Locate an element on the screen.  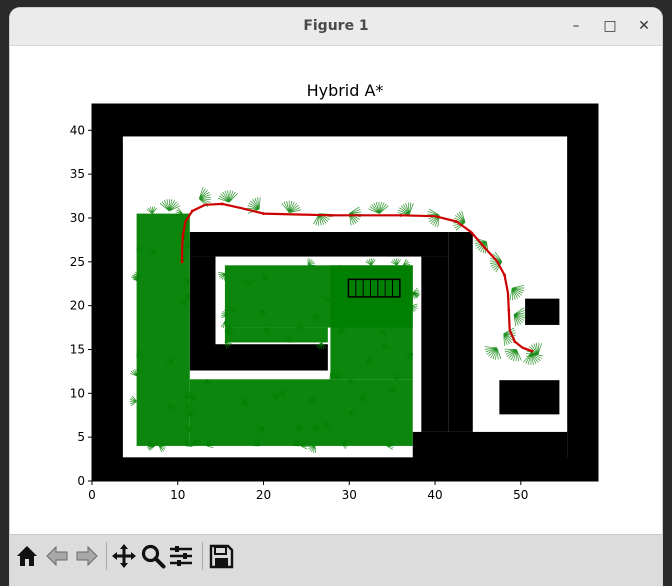
maximize-button: □ is located at coordinates (610, 26).